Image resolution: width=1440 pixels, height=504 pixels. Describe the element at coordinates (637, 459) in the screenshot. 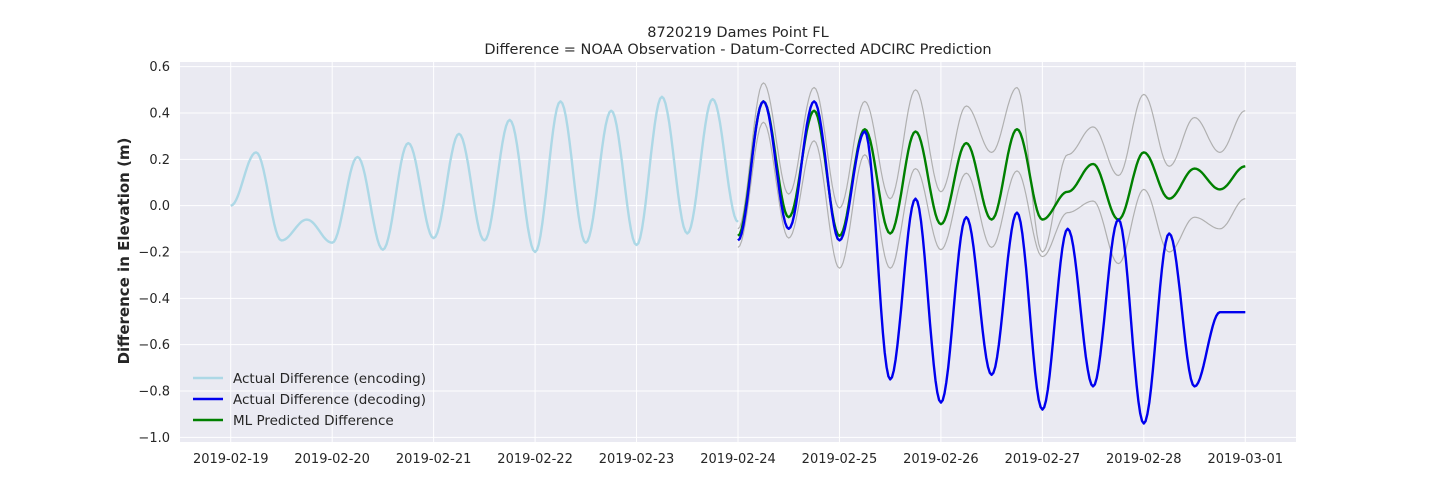

I see `x-tick-label: 2019-02-23` at that location.